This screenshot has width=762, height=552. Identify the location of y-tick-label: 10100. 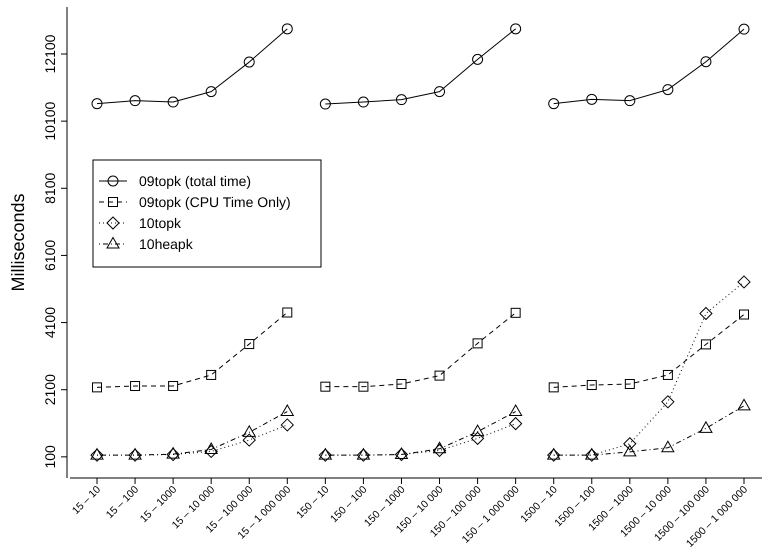
(50, 121).